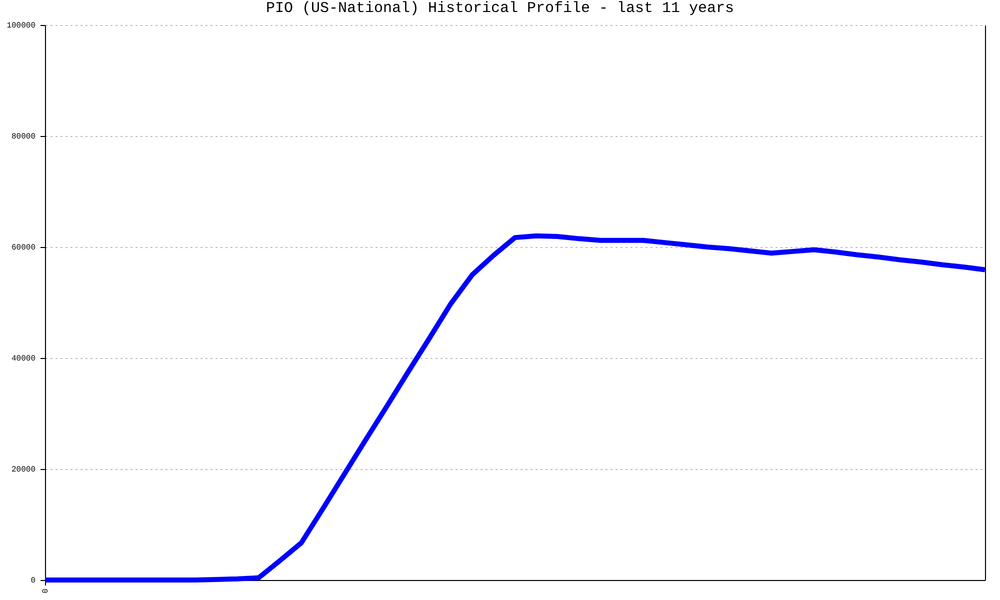 This screenshot has width=1000, height=600. Describe the element at coordinates (23, 470) in the screenshot. I see `y-tick-label: 20000` at that location.